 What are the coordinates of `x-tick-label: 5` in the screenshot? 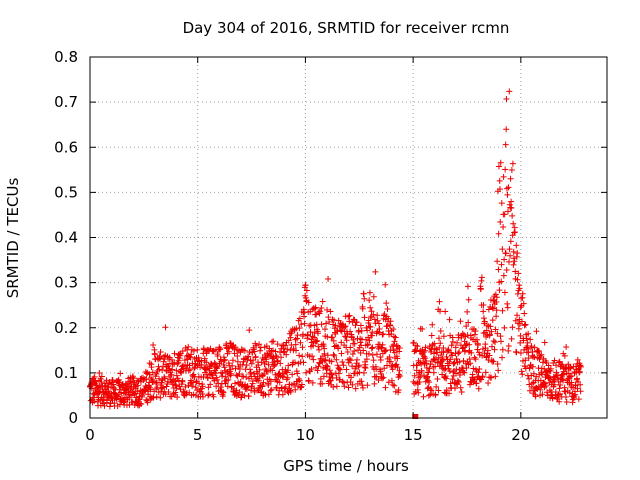 It's located at (198, 435).